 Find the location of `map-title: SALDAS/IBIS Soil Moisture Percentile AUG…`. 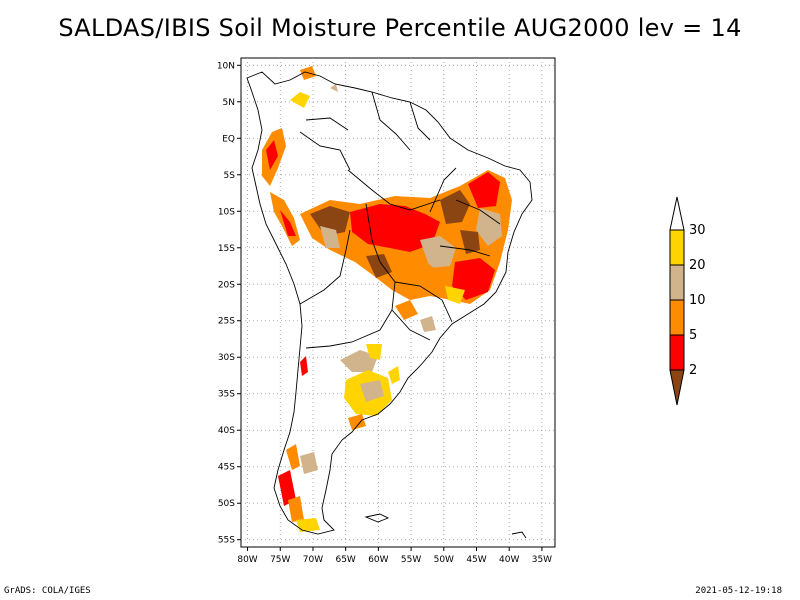

map-title: SALDAS/IBIS Soil Moisture Percentile AUG… is located at coordinates (400, 28).